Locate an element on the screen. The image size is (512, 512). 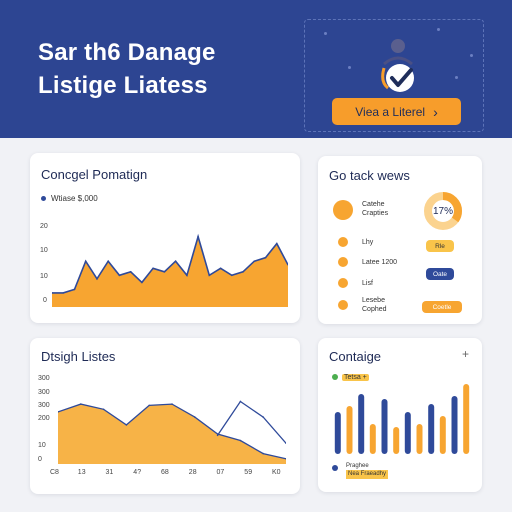
promo-panel is located at coordinates (394, 75).